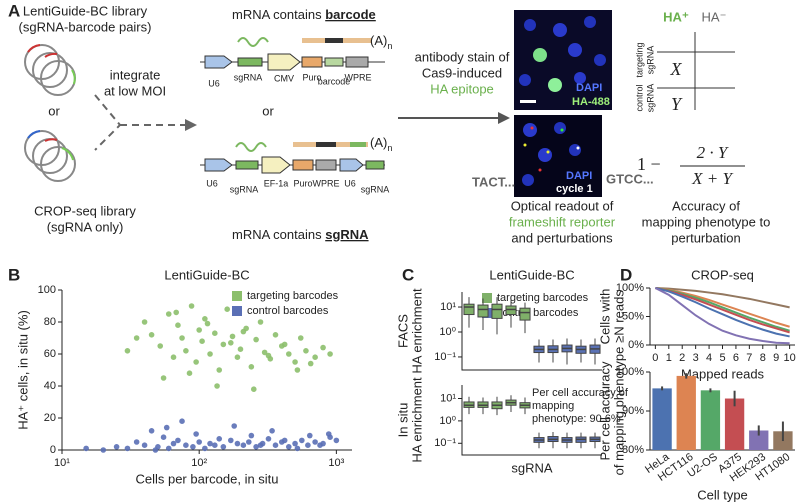 This screenshot has height=504, width=800. What do you see at coordinates (532, 467) in the screenshot?
I see `x-axis-label: sgRNA` at bounding box center [532, 467].